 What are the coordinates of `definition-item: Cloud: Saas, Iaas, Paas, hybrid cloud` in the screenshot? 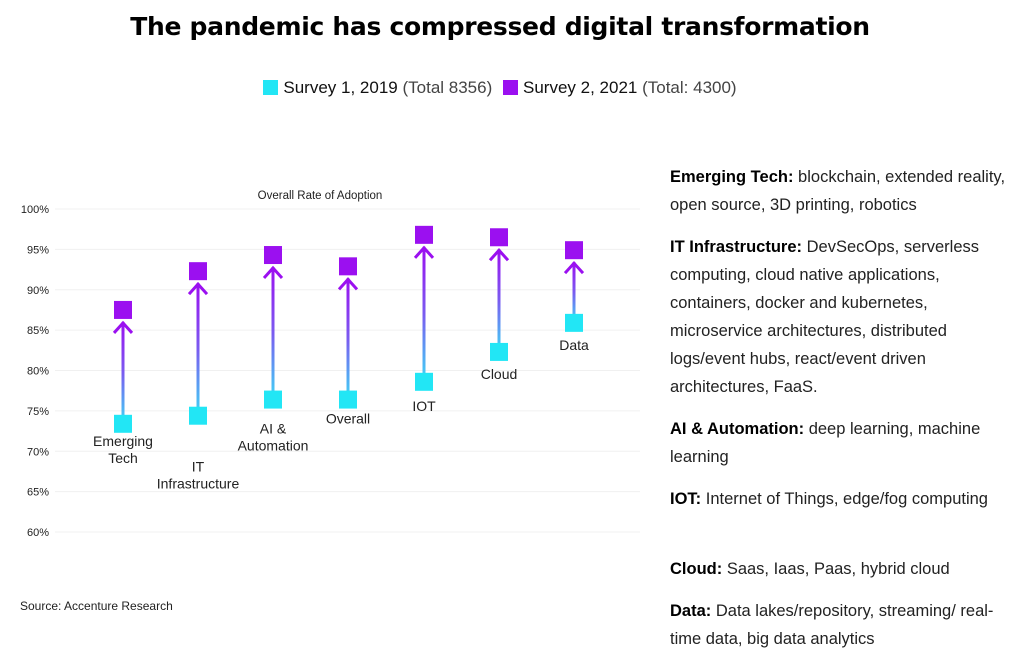 It's located at (842, 569).